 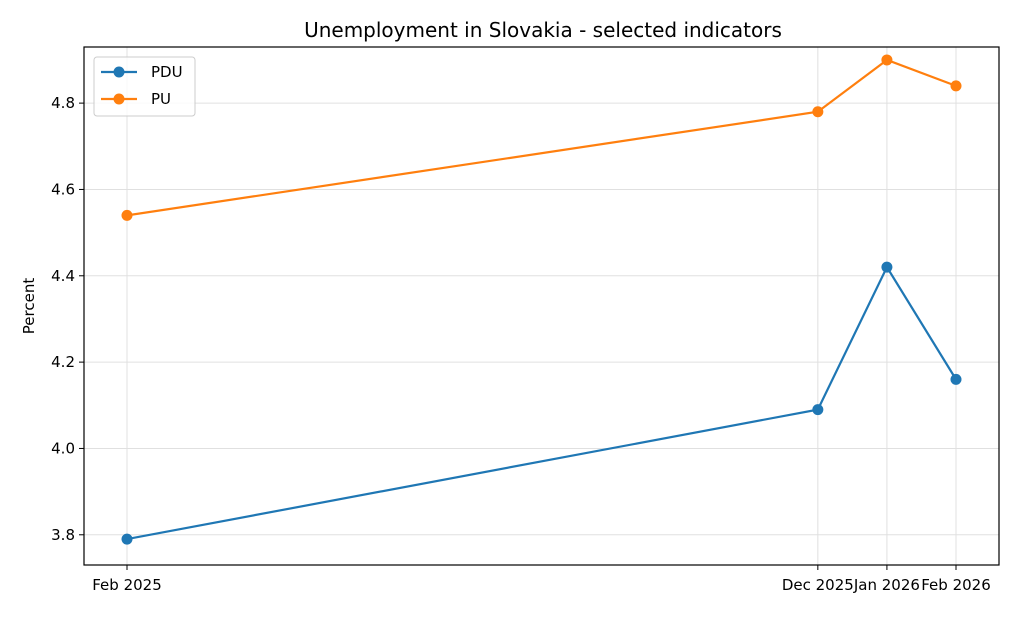 What do you see at coordinates (161, 99) in the screenshot?
I see `legend-label-pu: PU` at bounding box center [161, 99].